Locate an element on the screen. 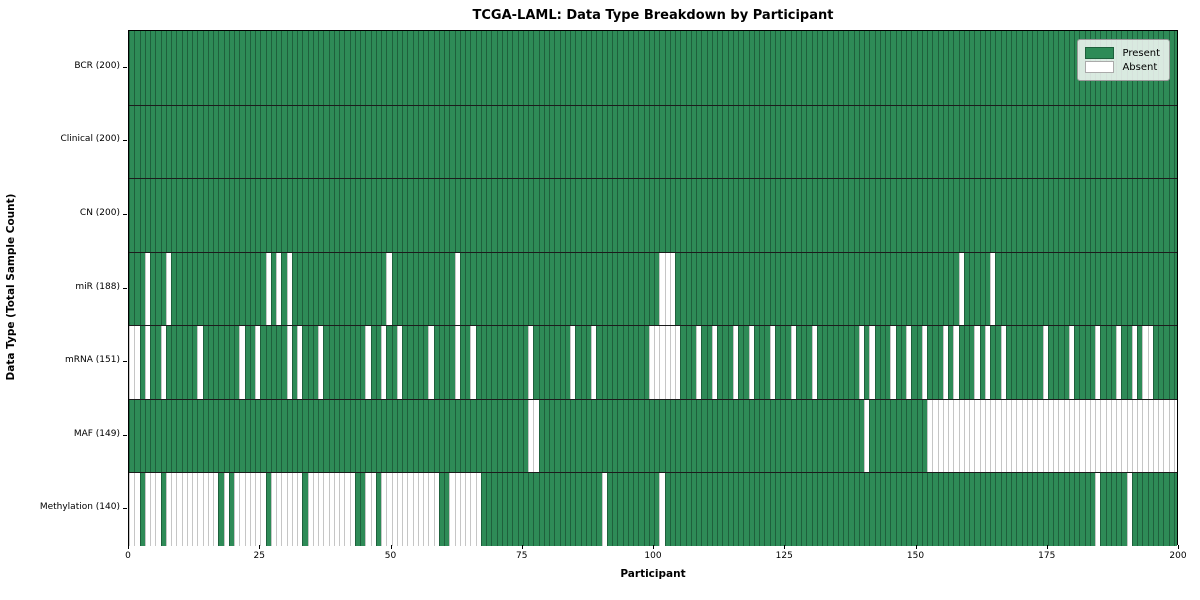 This screenshot has width=1200, height=600. present-cell-miR-p133 is located at coordinates (830, 289).